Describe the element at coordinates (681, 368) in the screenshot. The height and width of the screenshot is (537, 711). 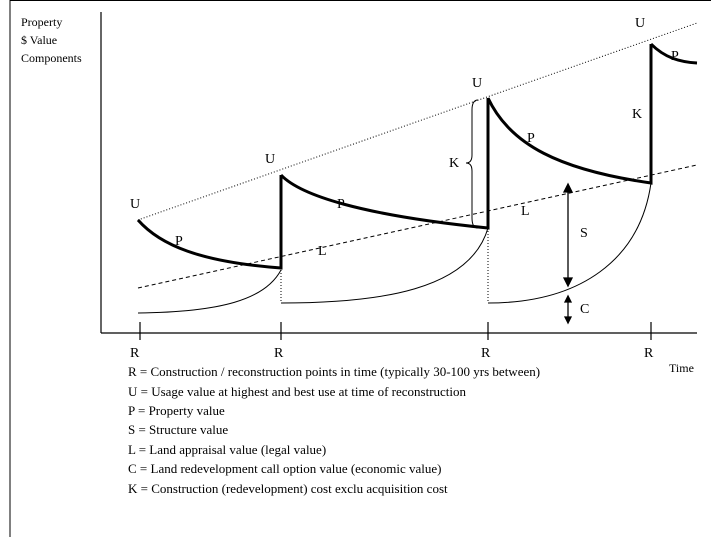
I see `x-axis-label: Time` at that location.